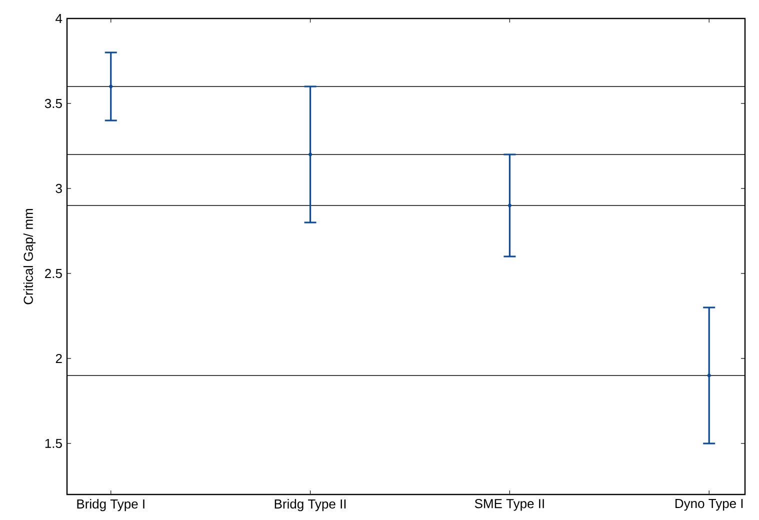 The height and width of the screenshot is (520, 759). I want to click on x-tick-label: Bridg Type II, so click(310, 504).